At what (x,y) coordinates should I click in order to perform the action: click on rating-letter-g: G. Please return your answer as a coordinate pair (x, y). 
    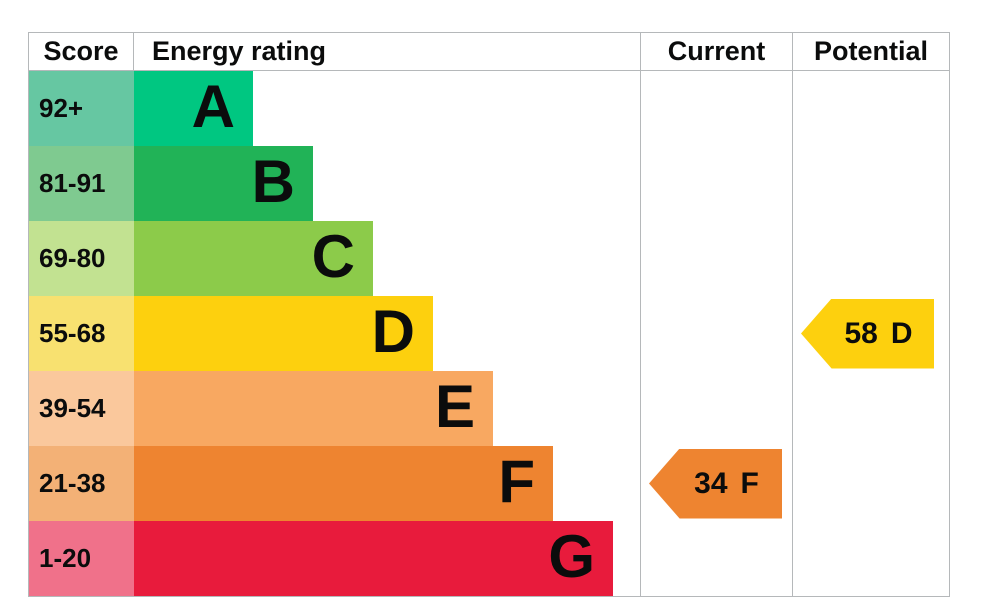
    Looking at the image, I should click on (571, 556).